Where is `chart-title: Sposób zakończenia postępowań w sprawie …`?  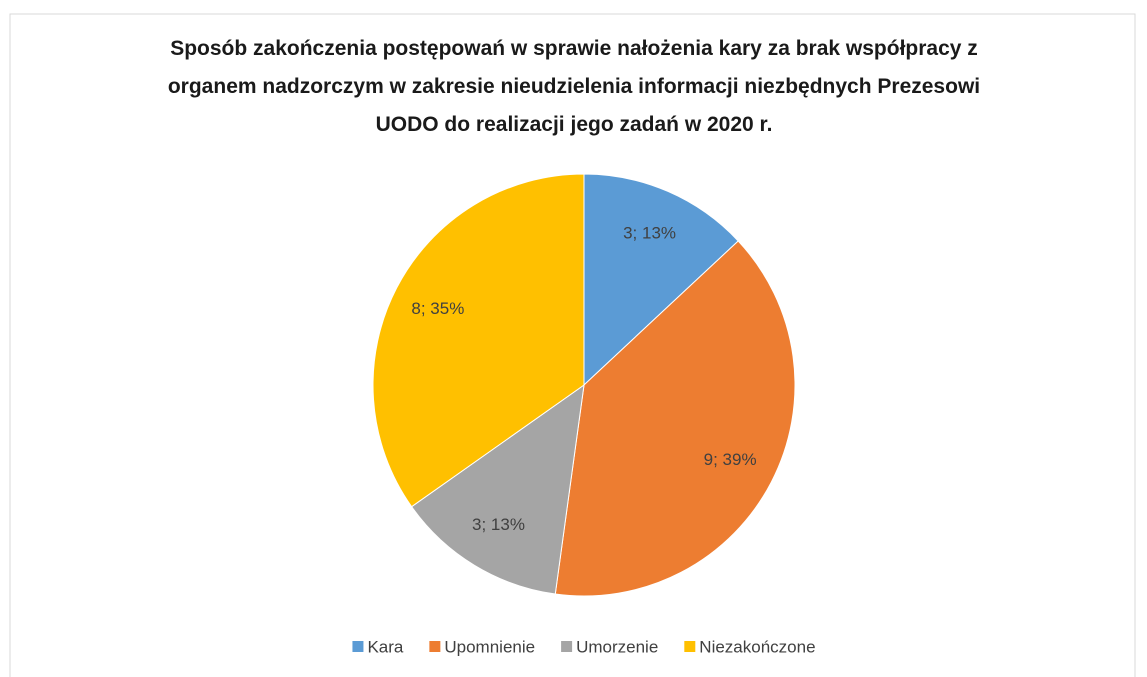
chart-title: Sposób zakończenia postępowań w sprawie … is located at coordinates (574, 86).